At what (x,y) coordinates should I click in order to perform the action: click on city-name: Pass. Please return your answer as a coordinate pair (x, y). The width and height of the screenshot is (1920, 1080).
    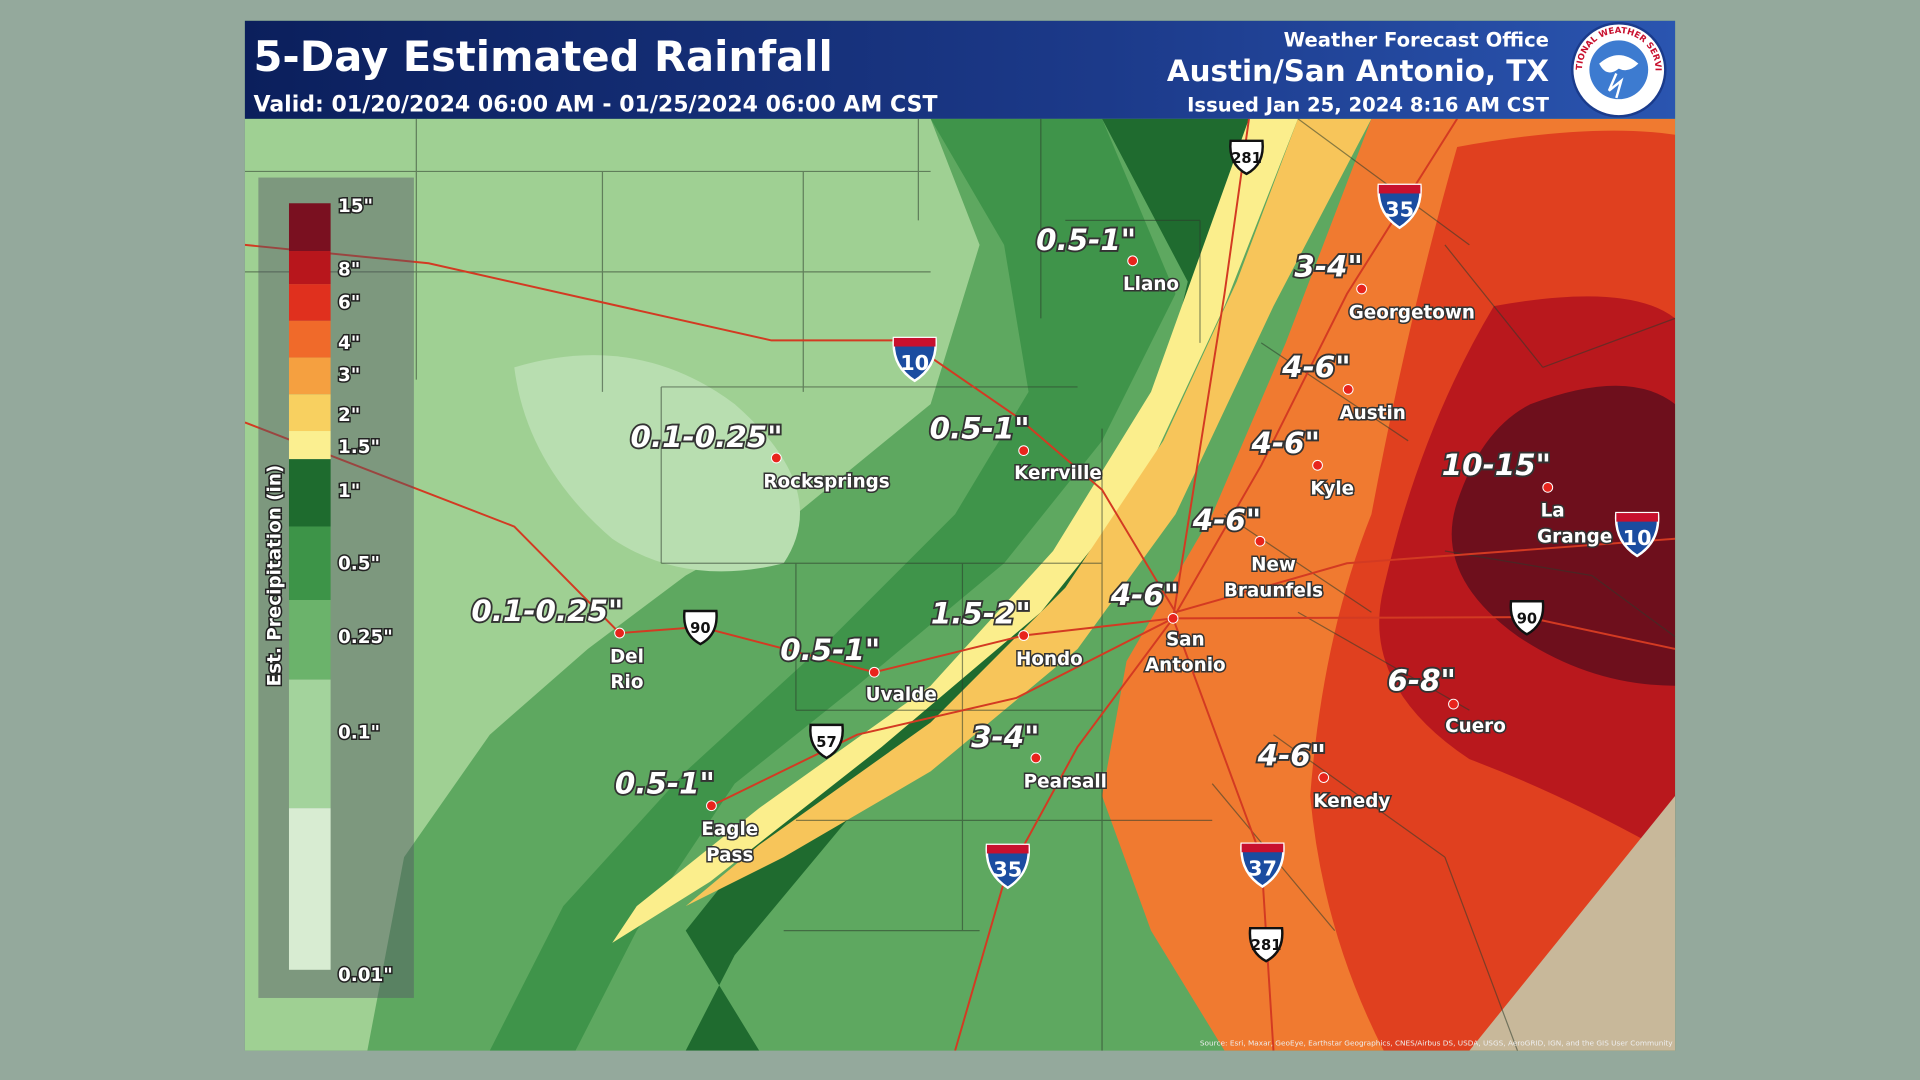
    Looking at the image, I should click on (729, 855).